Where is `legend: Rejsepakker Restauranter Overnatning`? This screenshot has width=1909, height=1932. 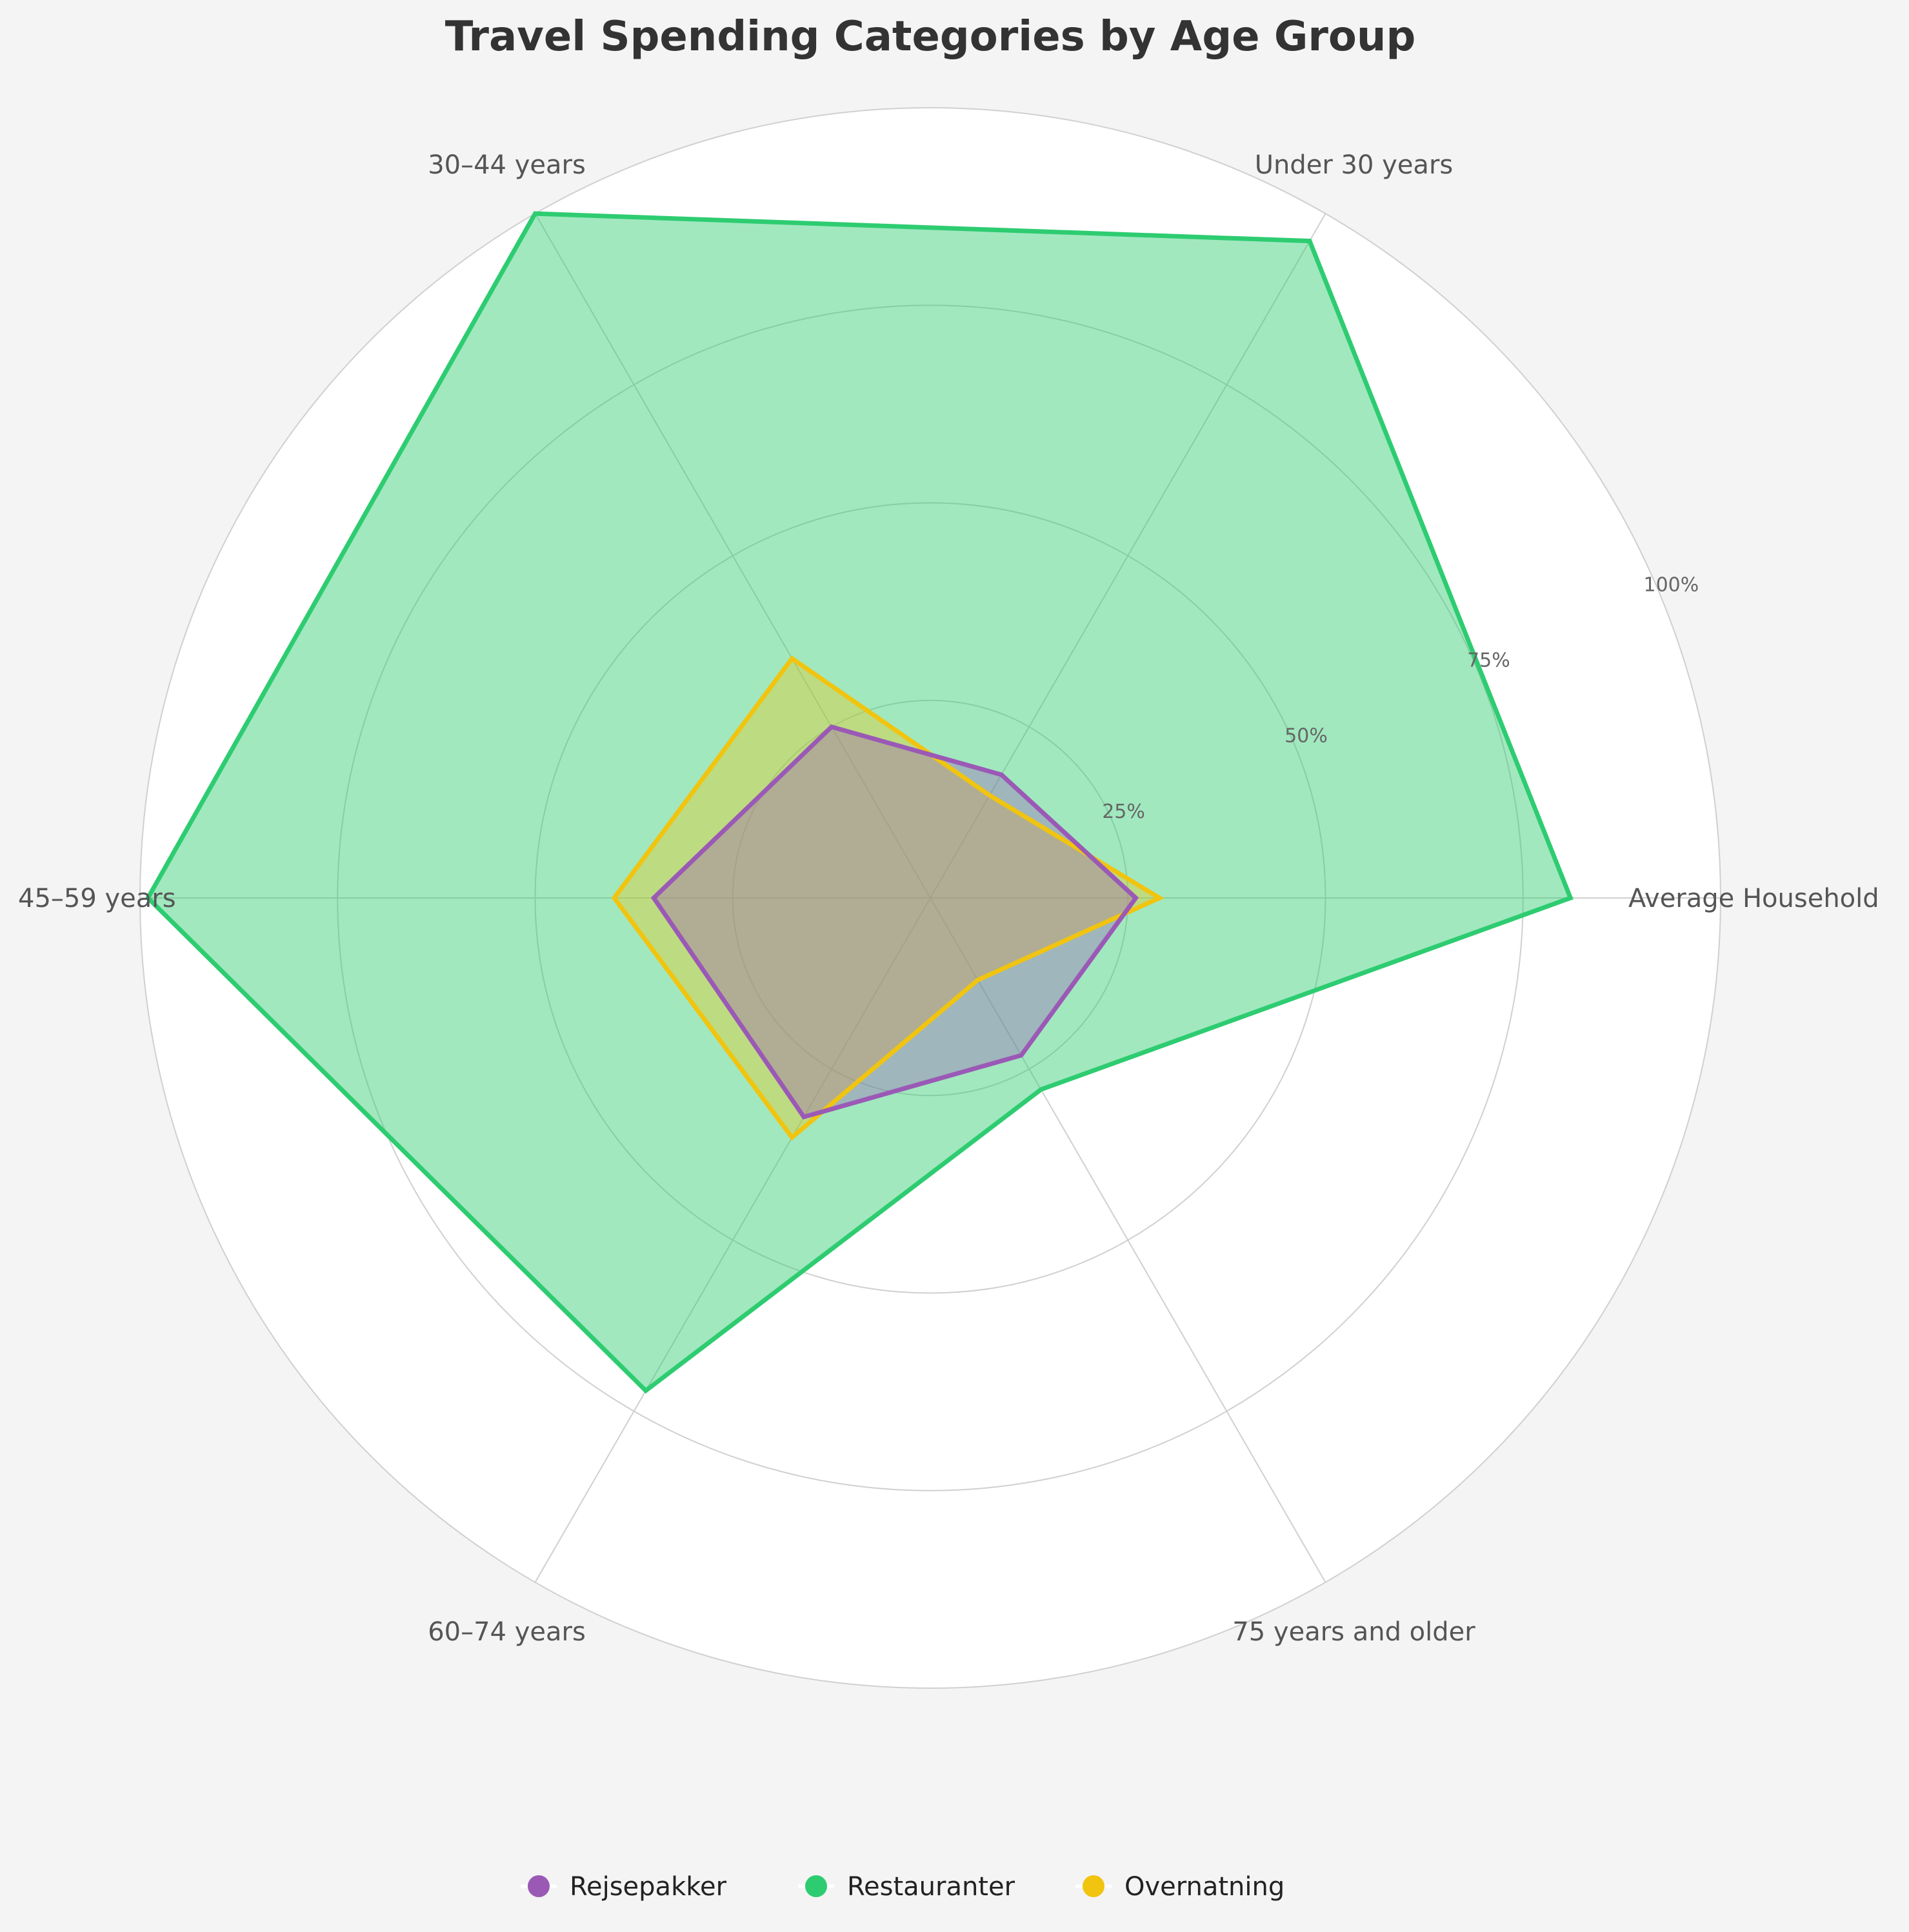
legend: Rejsepakker Restauranter Overnatning is located at coordinates (903, 1887).